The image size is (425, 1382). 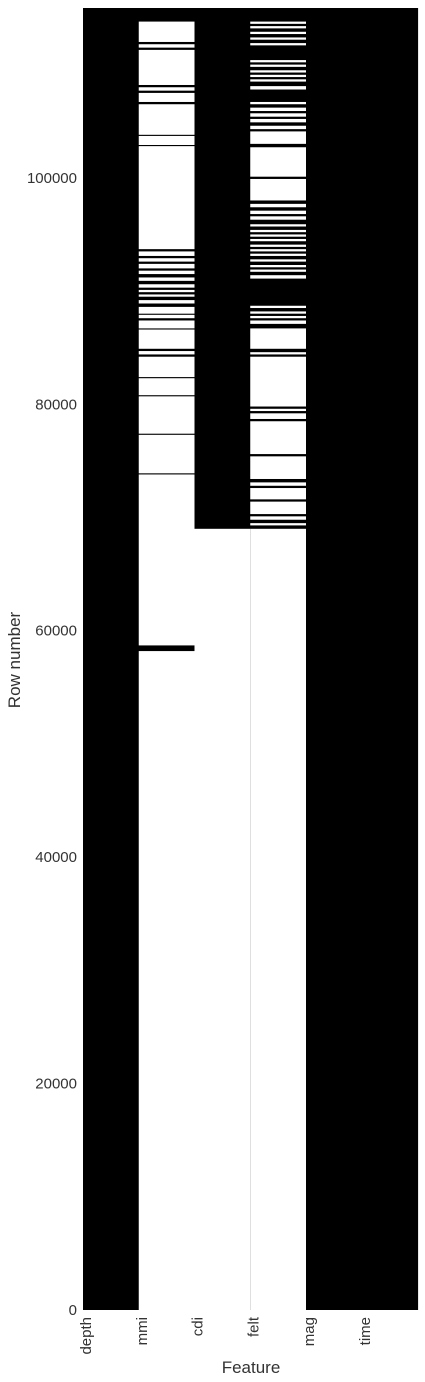 I want to click on matrix-column-time, so click(x=390, y=659).